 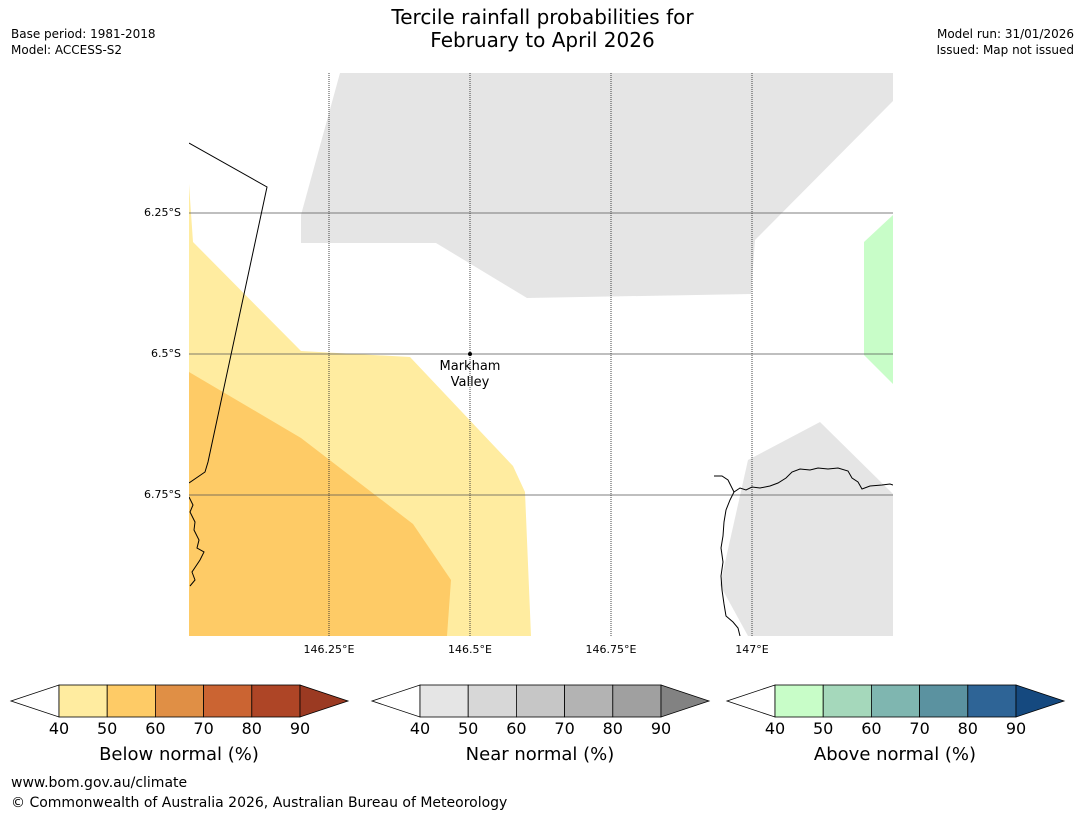 I want to click on colorbar-below-tick-40: 40, so click(x=59, y=728).